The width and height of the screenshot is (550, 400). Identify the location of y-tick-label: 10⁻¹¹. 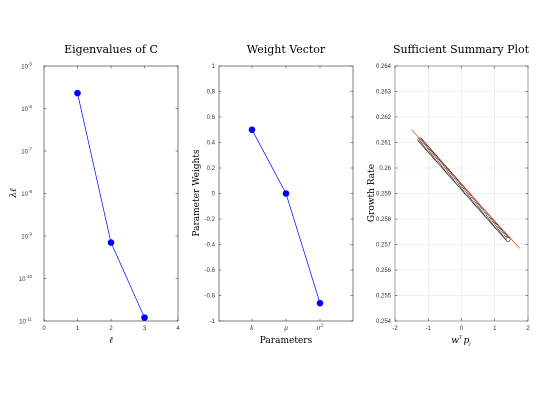
(25, 321).